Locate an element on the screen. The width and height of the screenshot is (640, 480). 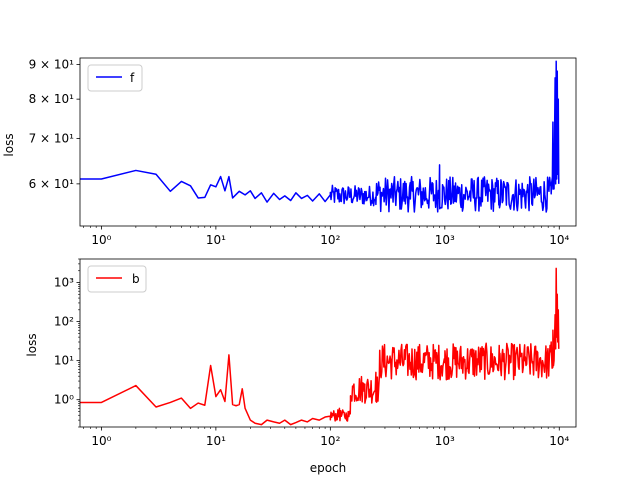
bottom-legend-label: b is located at coordinates (136, 279).